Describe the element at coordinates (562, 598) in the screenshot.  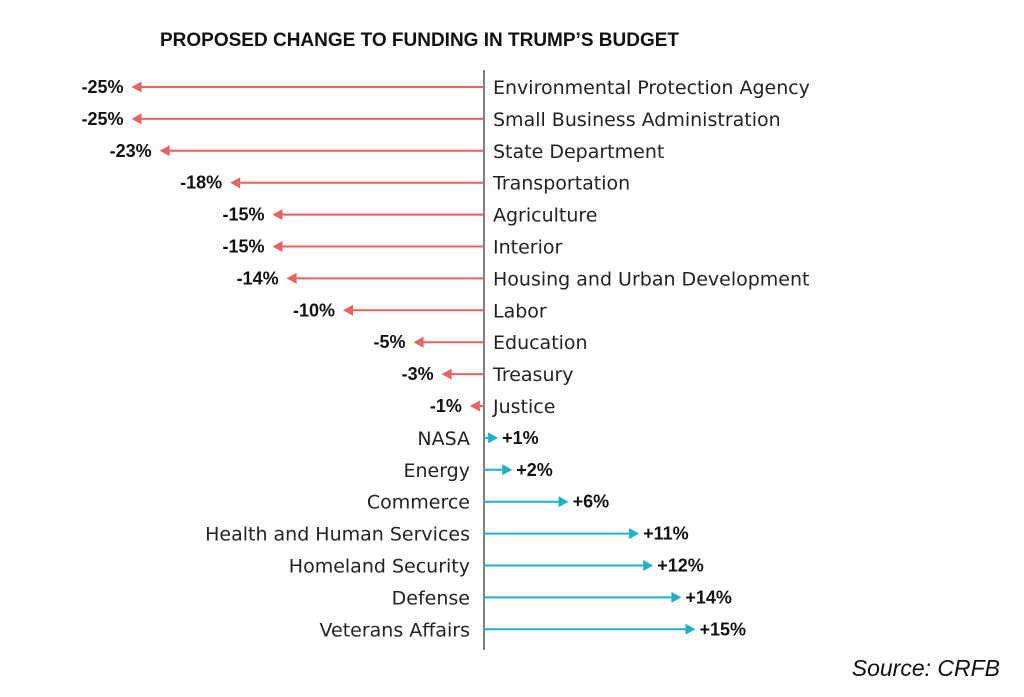
I see `bar-row: Defense +14%` at that location.